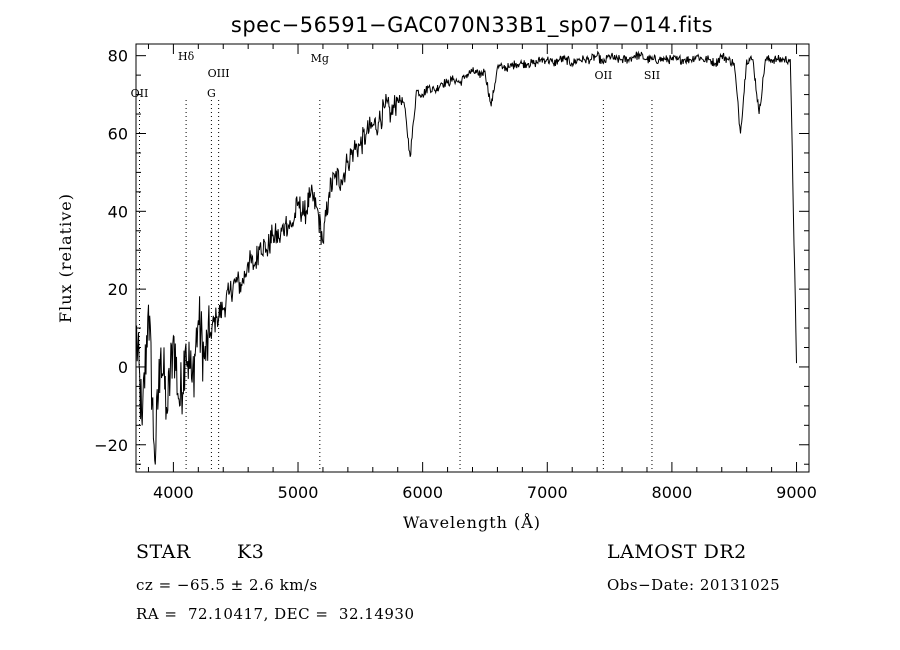  Describe the element at coordinates (298, 492) in the screenshot. I see `x-tick-label: 5000` at that location.